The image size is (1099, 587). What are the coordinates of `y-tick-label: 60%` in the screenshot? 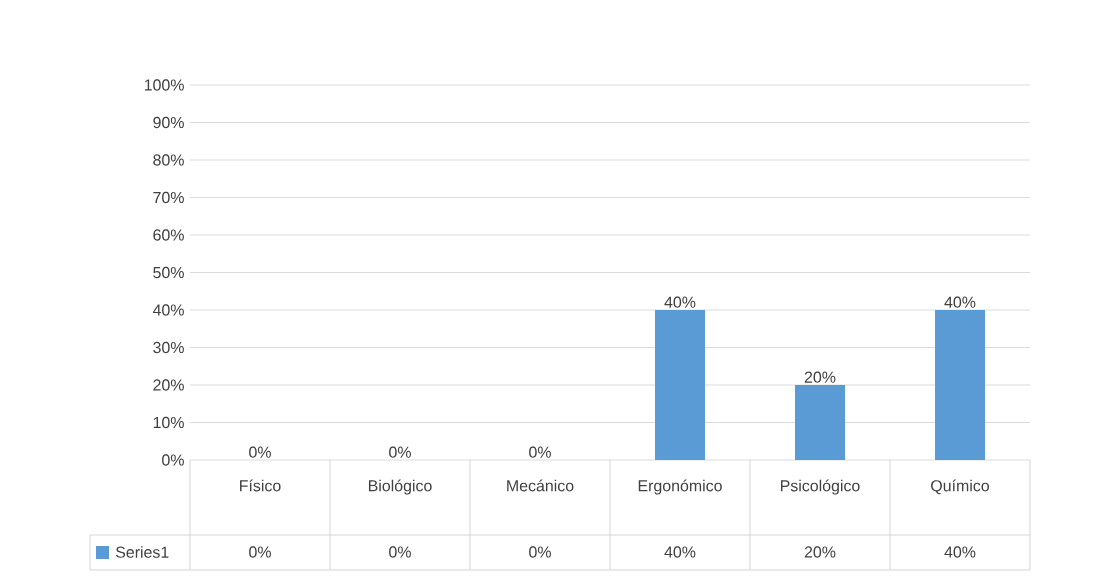 It's located at (168, 235).